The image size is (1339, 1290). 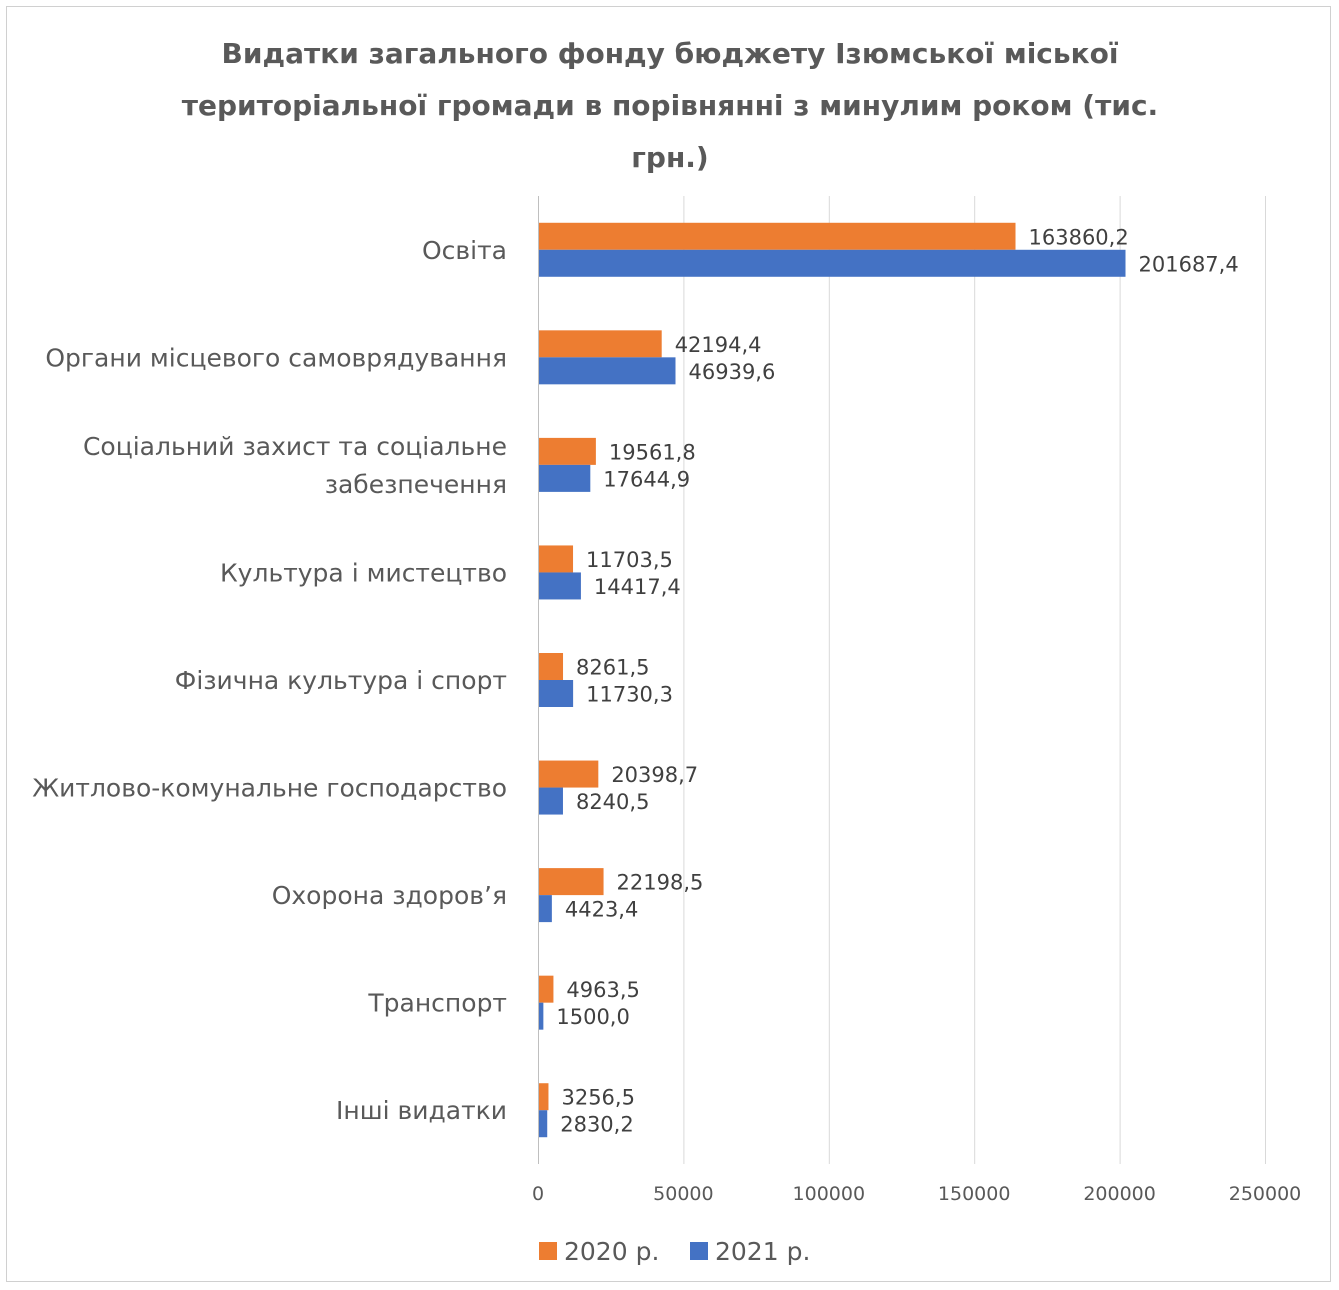 I want to click on x-tick-label: 250000, so click(x=1265, y=1194).